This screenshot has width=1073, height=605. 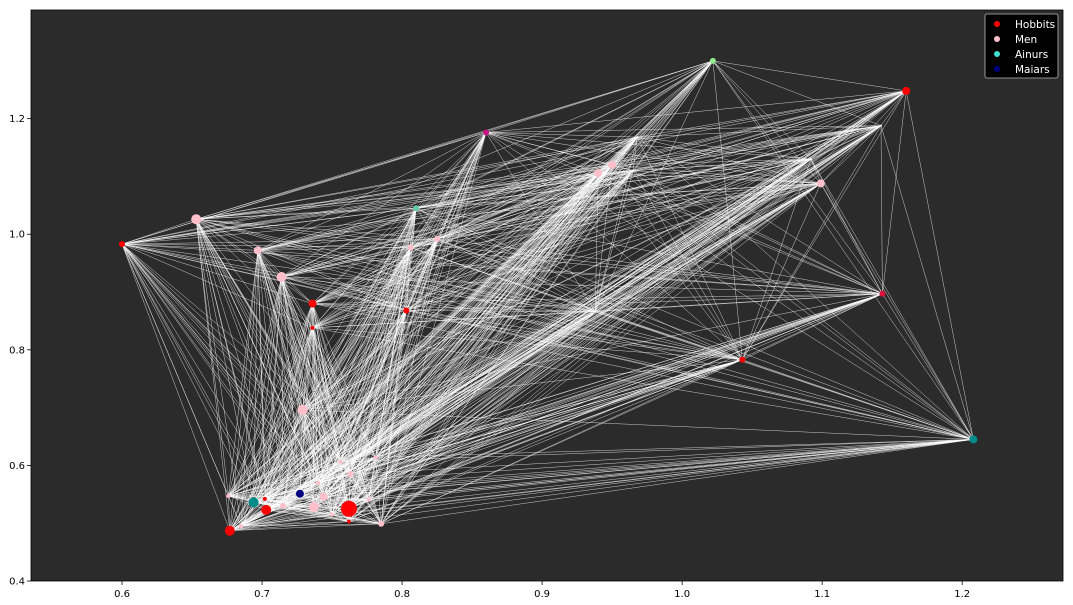 What do you see at coordinates (402, 594) in the screenshot?
I see `x-tick-label: 0.8` at bounding box center [402, 594].